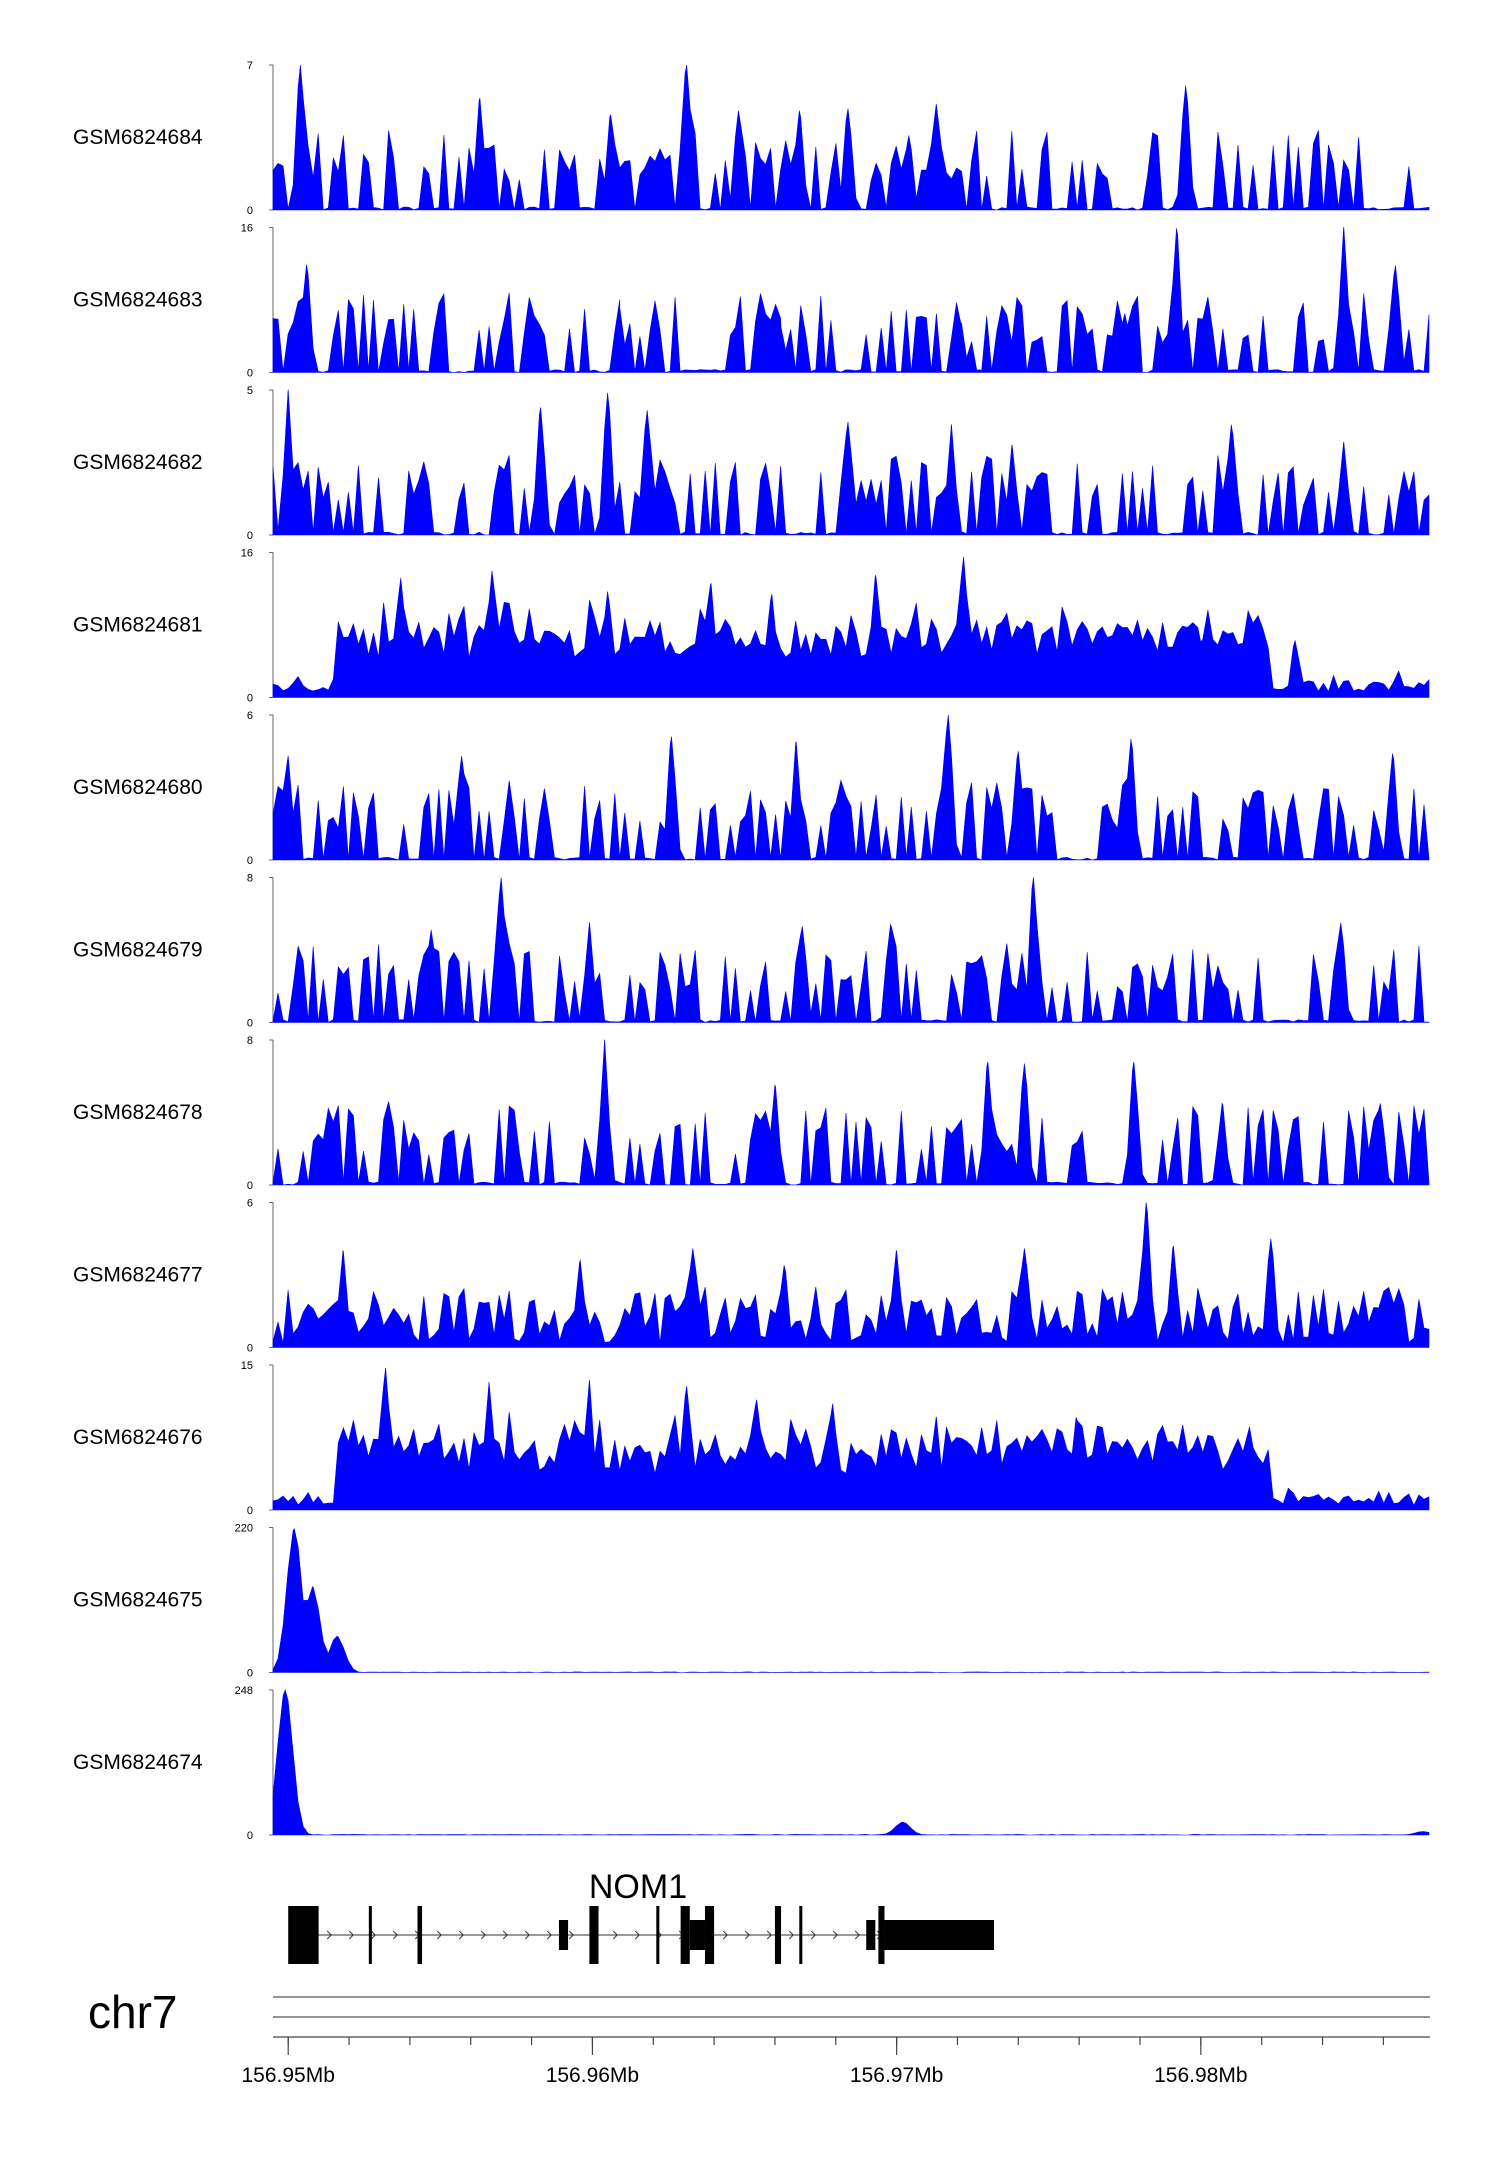 This screenshot has height=2170, width=1500. I want to click on y-max-label: 248, so click(244, 1691).